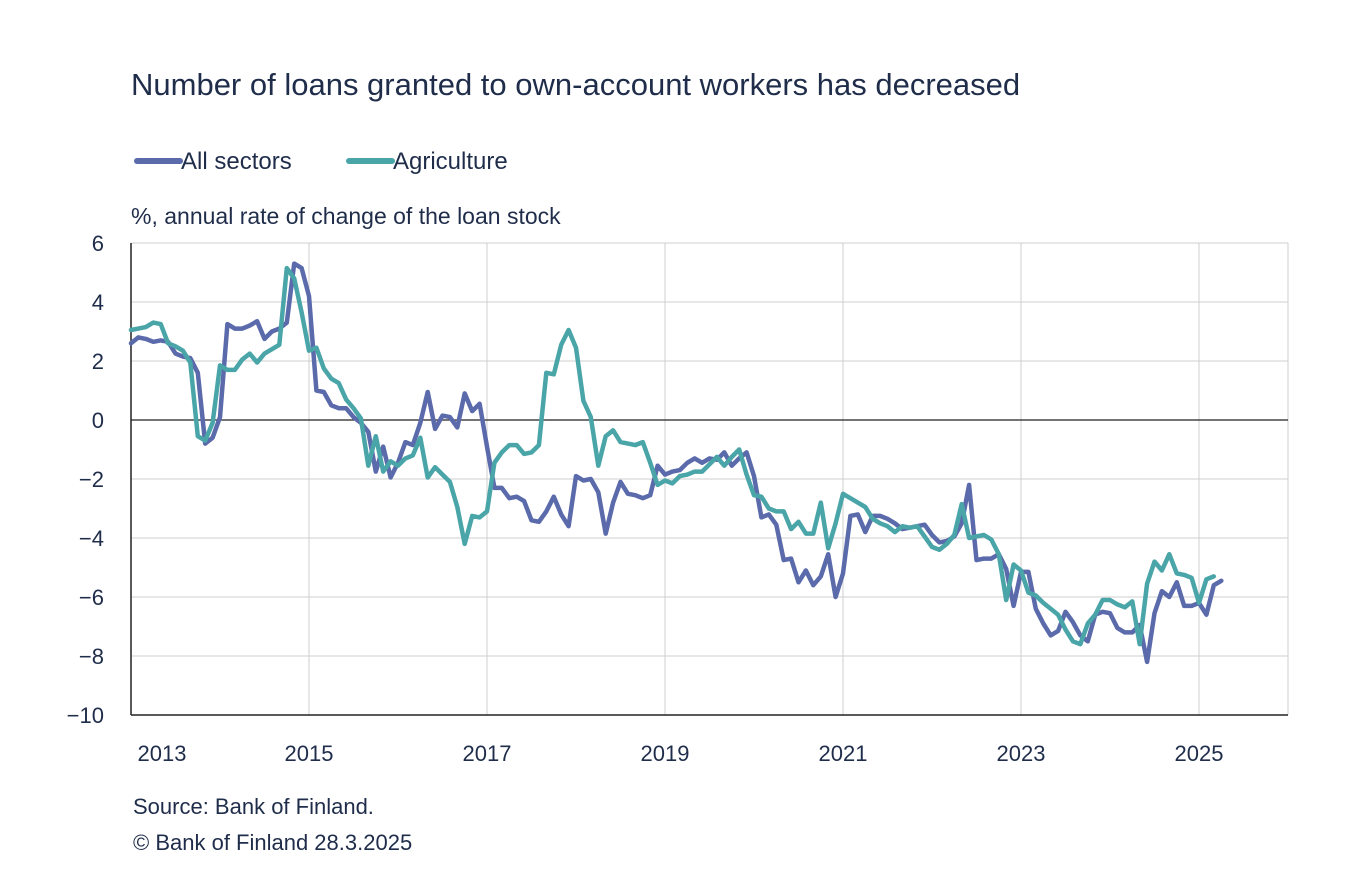  What do you see at coordinates (98, 361) in the screenshot?
I see `y-tick-label: 2` at bounding box center [98, 361].